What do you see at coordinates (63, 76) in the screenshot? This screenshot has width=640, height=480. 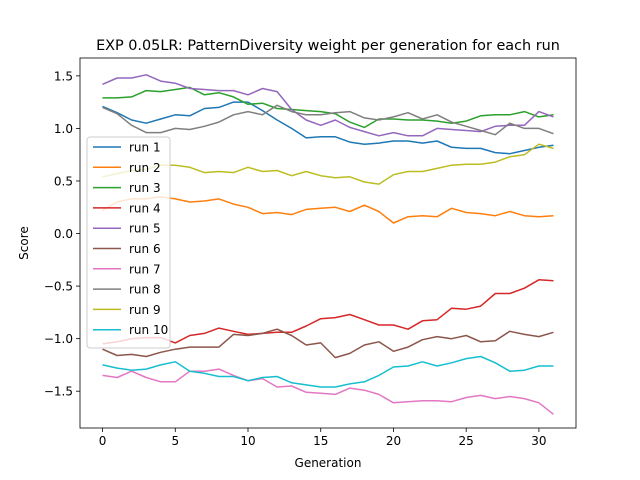 I see `y-tick-label: 1.5` at bounding box center [63, 76].